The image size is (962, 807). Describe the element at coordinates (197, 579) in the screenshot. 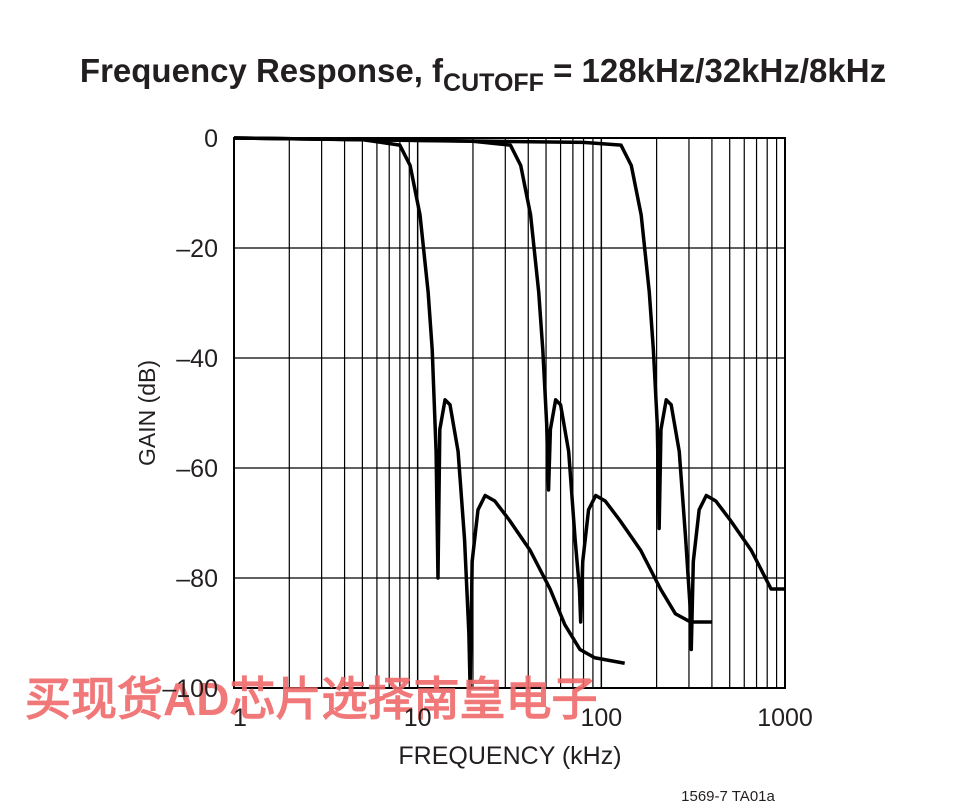

I see `y-tick-label: –80` at that location.